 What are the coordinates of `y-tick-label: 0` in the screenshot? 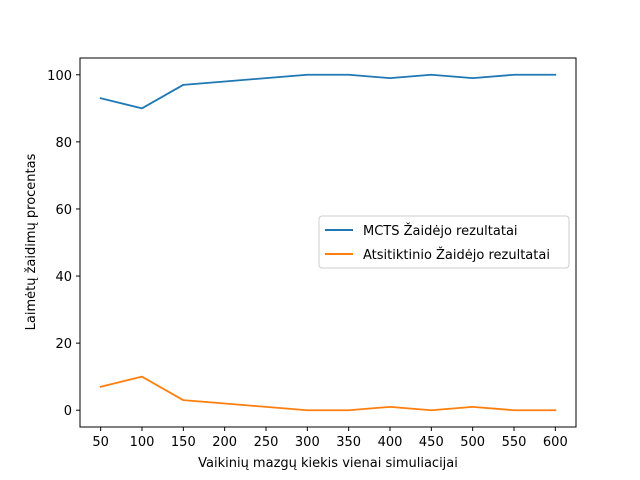 It's located at (68, 411).